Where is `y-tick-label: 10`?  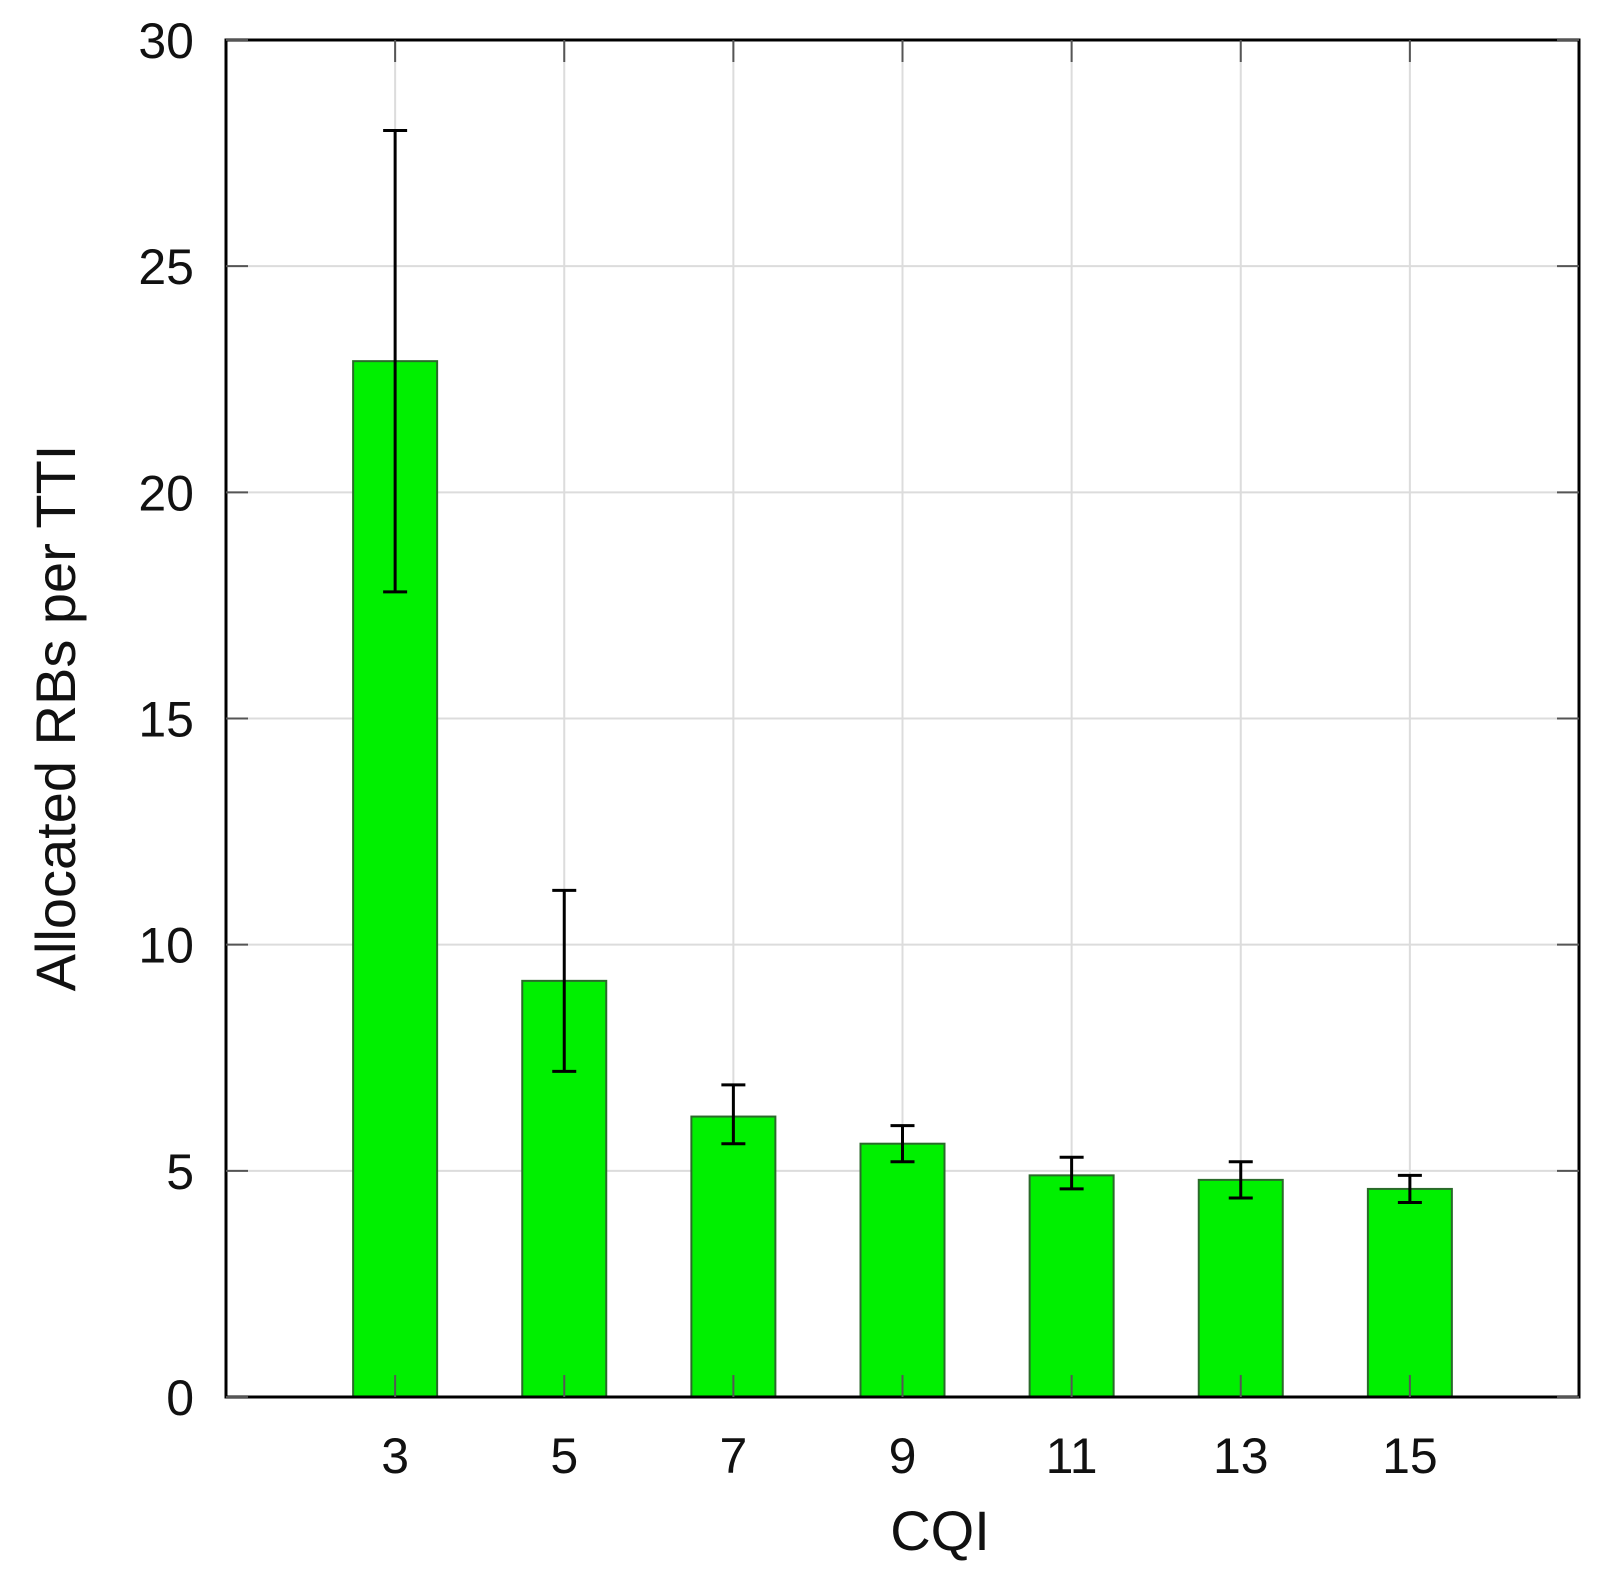
y-tick-label: 10 is located at coordinates (166, 946).